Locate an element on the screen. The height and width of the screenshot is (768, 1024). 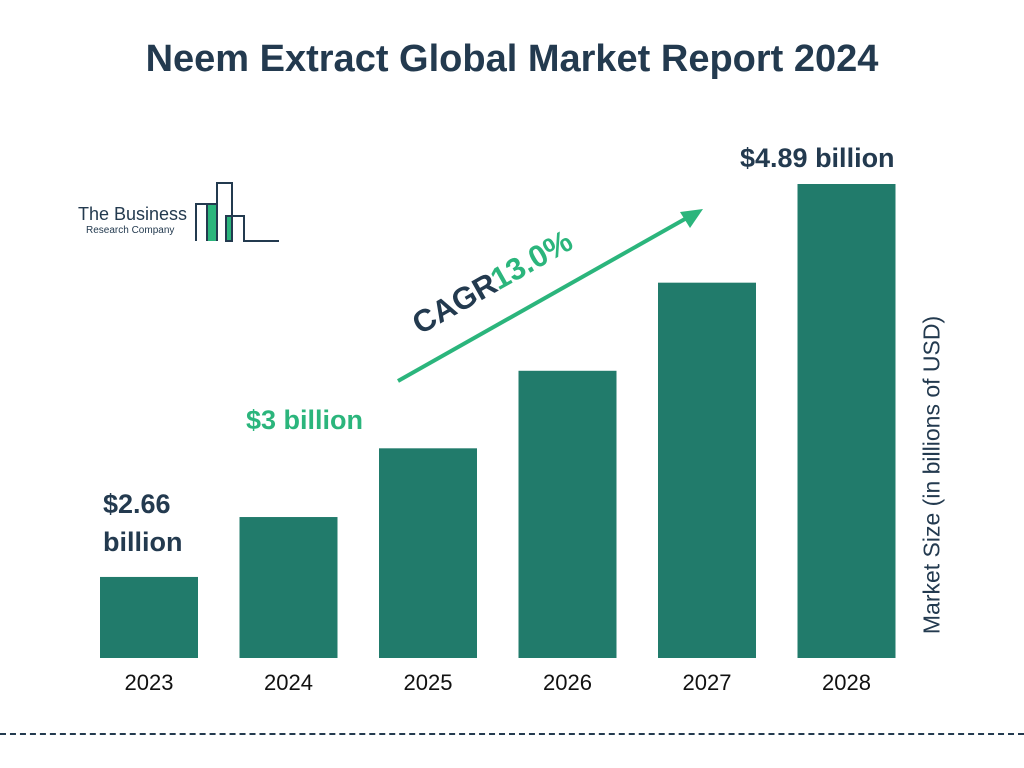
bar-2025 is located at coordinates (428, 553).